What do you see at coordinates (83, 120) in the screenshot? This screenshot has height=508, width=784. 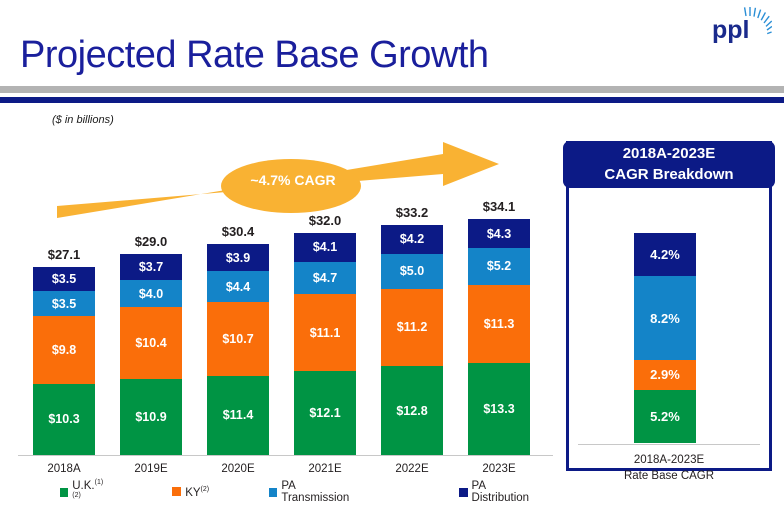 I see `units-note: ($ in billions)` at bounding box center [83, 120].